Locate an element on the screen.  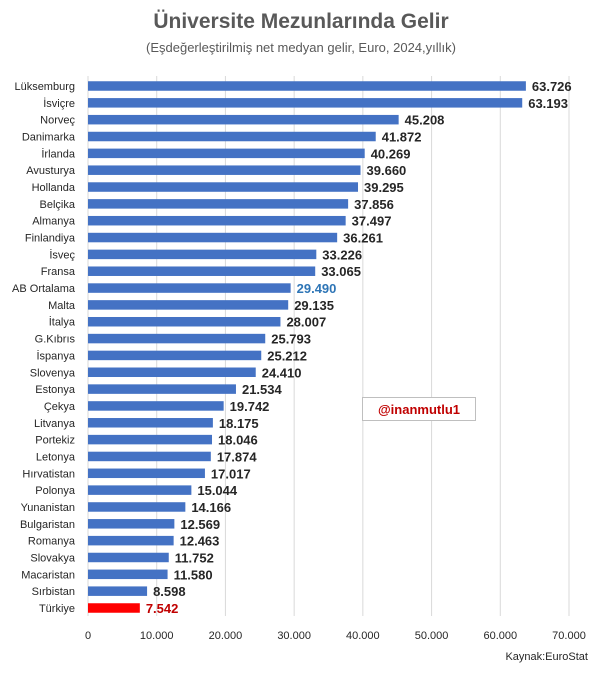
value-label: 17.017 is located at coordinates (231, 473).